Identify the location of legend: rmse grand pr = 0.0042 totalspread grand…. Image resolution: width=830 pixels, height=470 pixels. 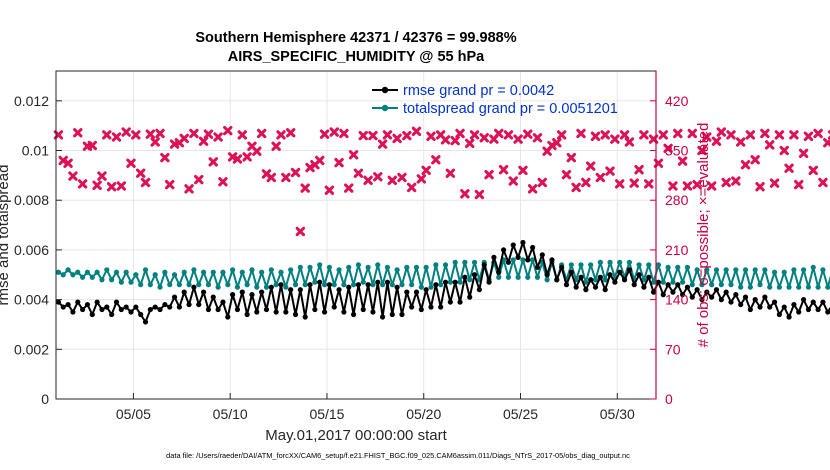
(495, 100).